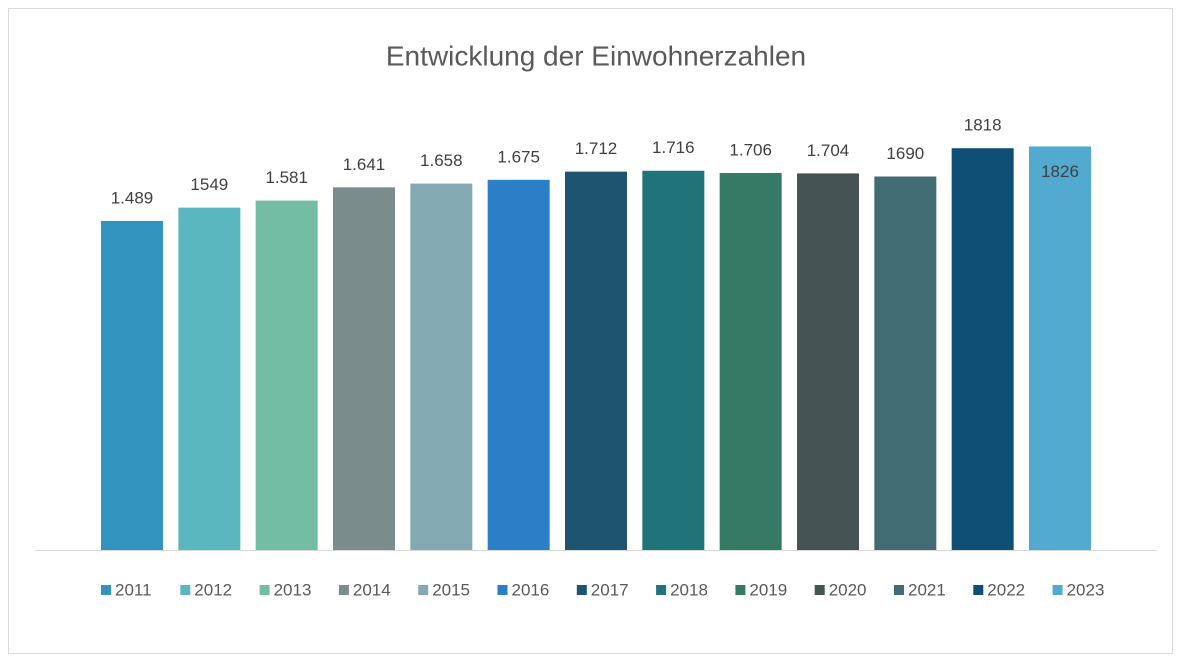 Image resolution: width=1181 pixels, height=663 pixels. Describe the element at coordinates (293, 589) in the screenshot. I see `legend-label: 2013` at that location.